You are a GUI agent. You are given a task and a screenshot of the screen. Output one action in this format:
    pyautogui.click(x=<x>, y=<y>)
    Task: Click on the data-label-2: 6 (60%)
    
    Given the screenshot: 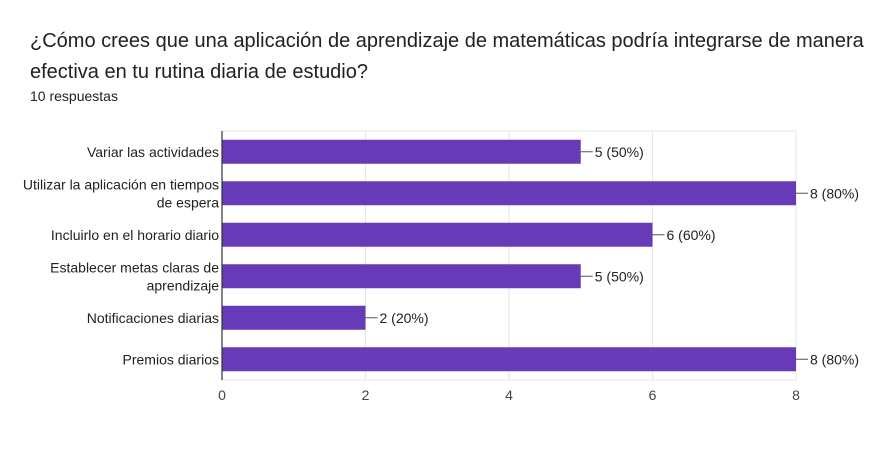 What is the action you would take?
    pyautogui.click(x=691, y=235)
    